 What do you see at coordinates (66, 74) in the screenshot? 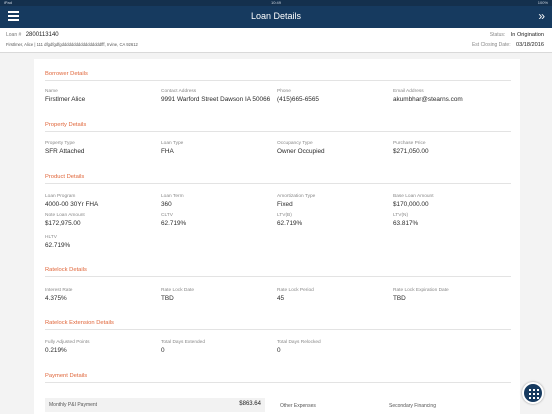
I see `section-title-borrower: Borrower Details` at bounding box center [66, 74].